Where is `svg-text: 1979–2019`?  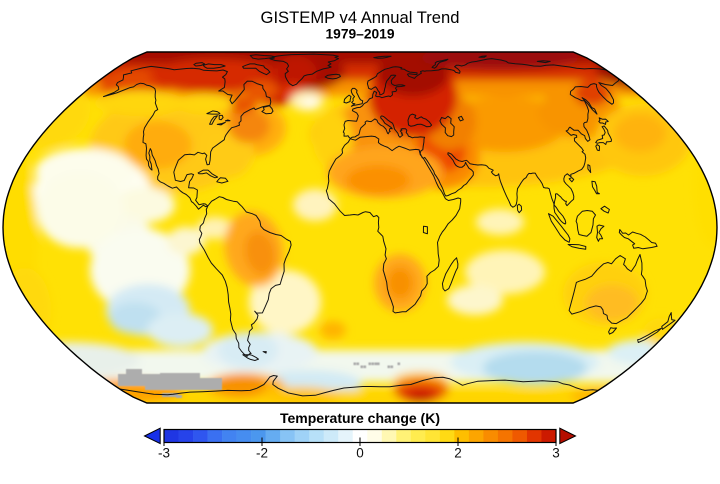
svg-text: 1979–2019 is located at coordinates (359, 34).